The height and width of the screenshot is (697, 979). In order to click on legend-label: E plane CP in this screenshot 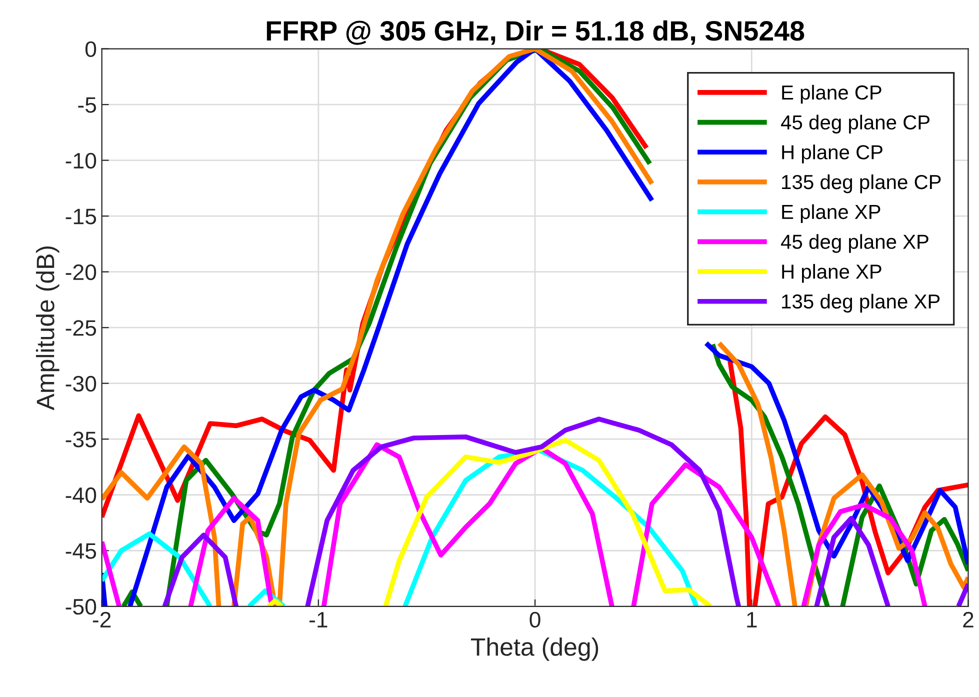, I will do `click(832, 94)`.